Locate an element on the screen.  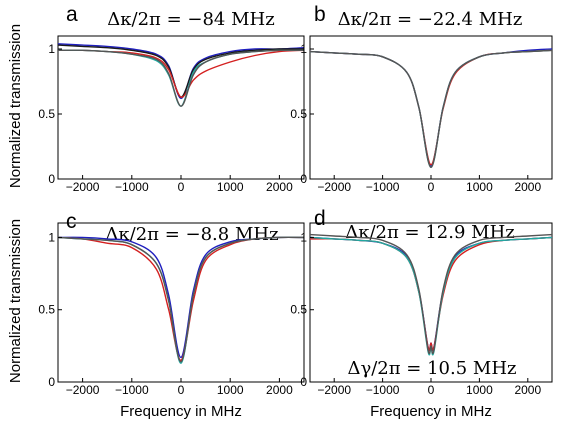
panel-b-xtick-label: −1000 is located at coordinates (383, 187).